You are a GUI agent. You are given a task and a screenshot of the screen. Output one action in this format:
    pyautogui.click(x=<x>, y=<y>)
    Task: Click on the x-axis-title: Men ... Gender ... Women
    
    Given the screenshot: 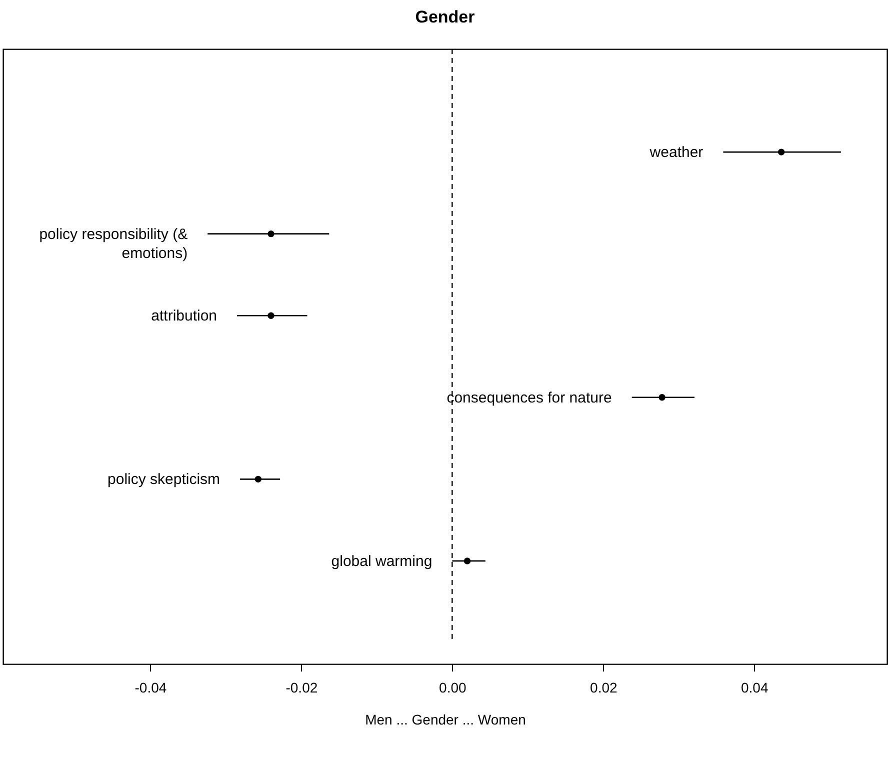 What is the action you would take?
    pyautogui.click(x=445, y=720)
    